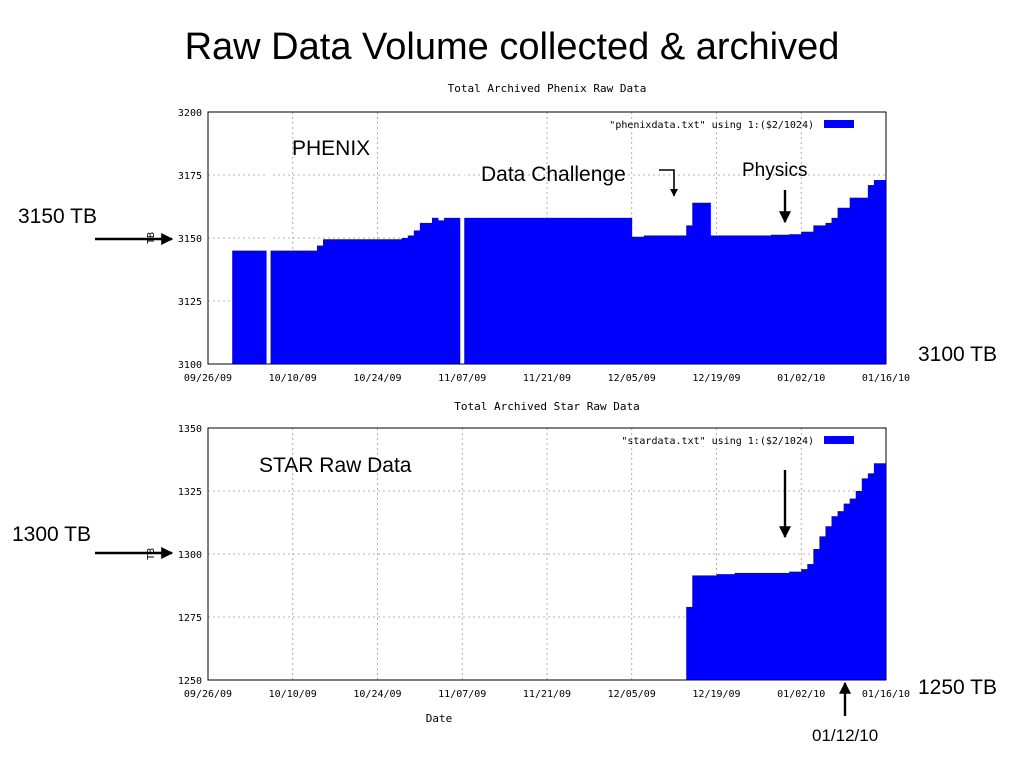 This screenshot has width=1024, height=768. What do you see at coordinates (845, 735) in the screenshot?
I see `star-date-label: 01/12/10` at bounding box center [845, 735].